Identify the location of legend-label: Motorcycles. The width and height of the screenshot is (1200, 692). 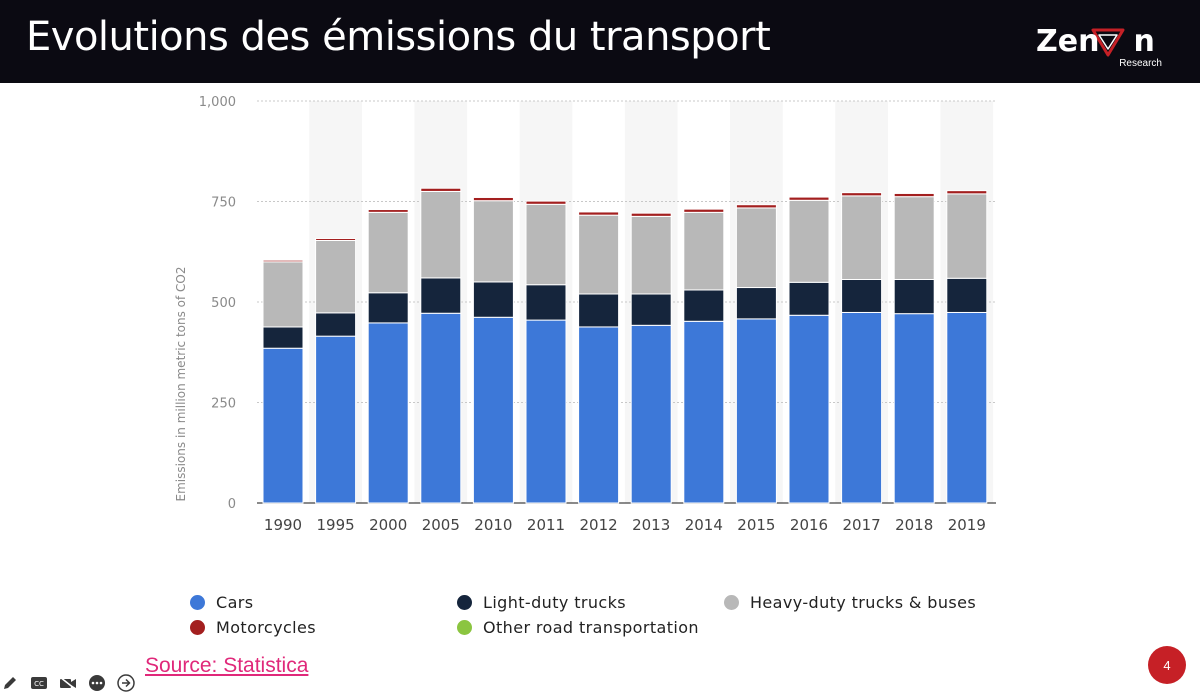
(266, 627).